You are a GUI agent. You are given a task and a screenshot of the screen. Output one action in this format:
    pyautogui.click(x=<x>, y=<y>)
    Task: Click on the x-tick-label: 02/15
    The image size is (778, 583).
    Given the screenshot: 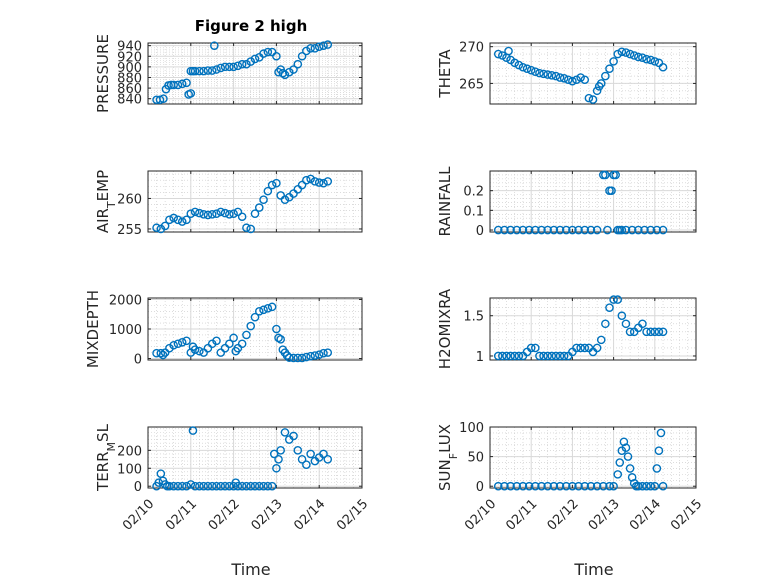 What is the action you would take?
    pyautogui.click(x=352, y=515)
    